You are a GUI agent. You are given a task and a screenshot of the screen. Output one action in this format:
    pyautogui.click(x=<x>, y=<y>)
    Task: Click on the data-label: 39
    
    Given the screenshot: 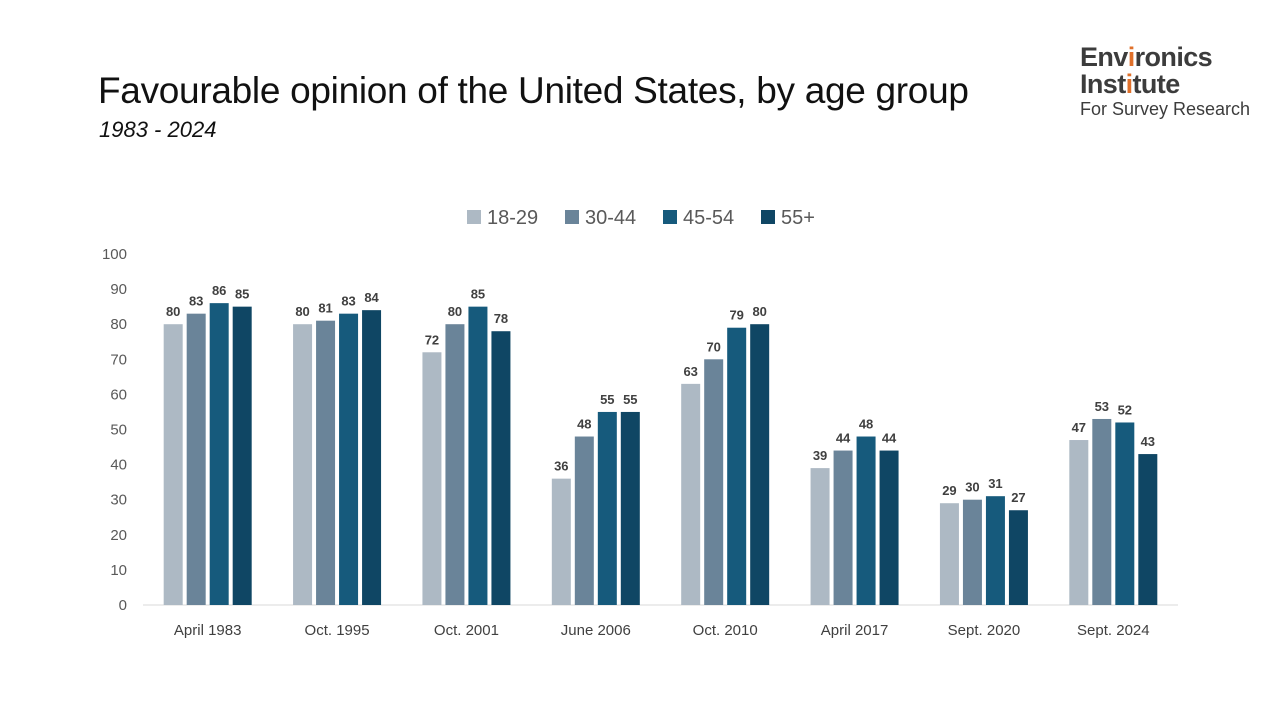 What is the action you would take?
    pyautogui.click(x=820, y=455)
    